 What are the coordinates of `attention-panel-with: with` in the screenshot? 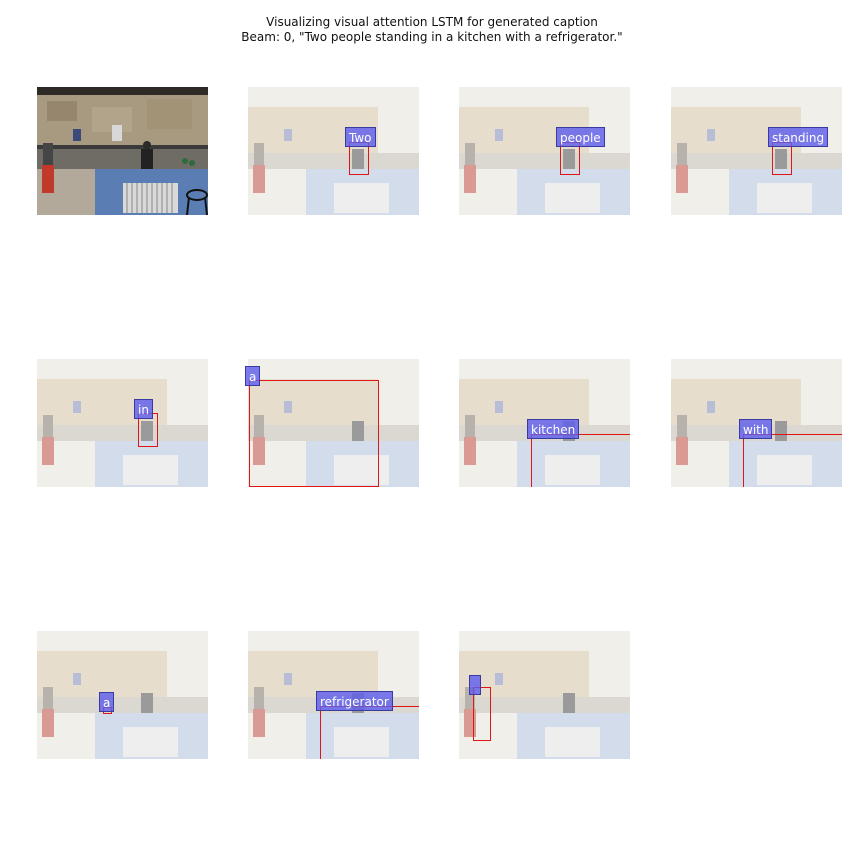 It's located at (756, 423).